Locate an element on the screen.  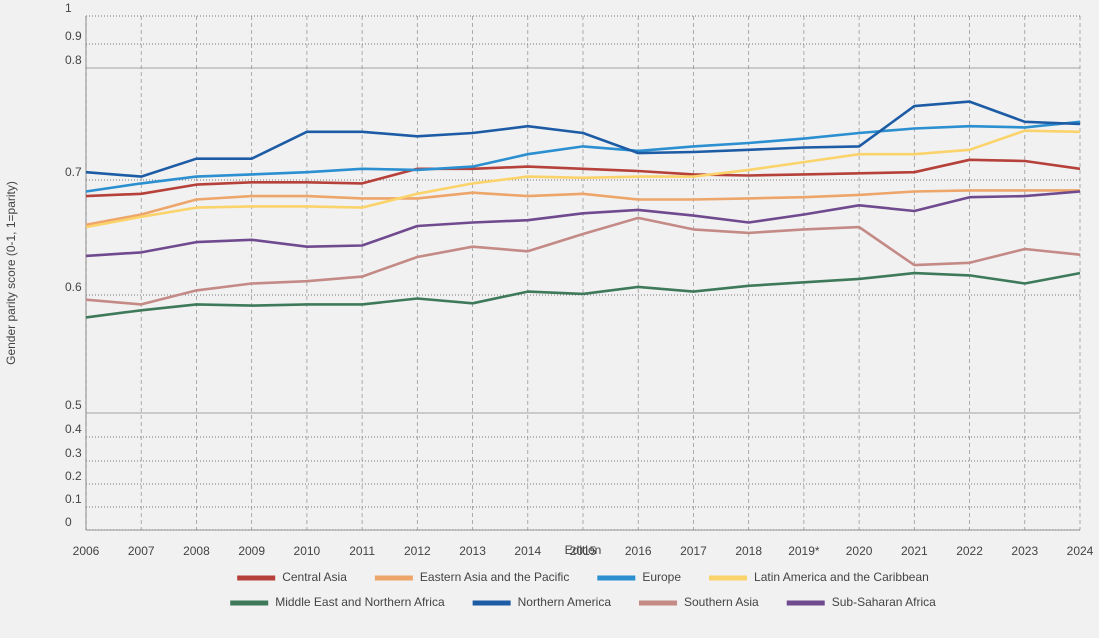
legend-label: Europe is located at coordinates (661, 577).